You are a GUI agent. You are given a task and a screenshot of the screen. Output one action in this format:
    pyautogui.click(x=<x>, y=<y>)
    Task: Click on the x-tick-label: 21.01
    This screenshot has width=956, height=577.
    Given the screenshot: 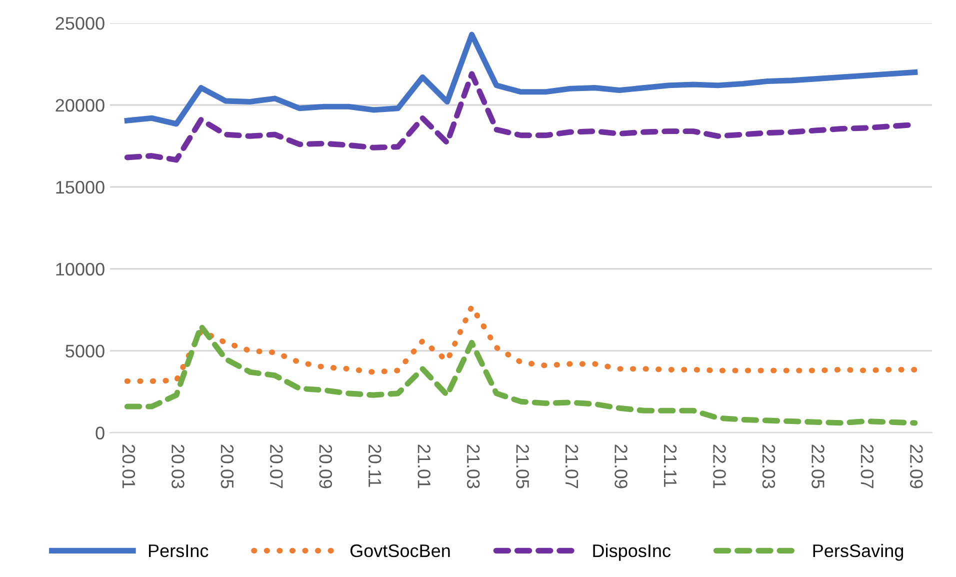 What is the action you would take?
    pyautogui.click(x=424, y=466)
    